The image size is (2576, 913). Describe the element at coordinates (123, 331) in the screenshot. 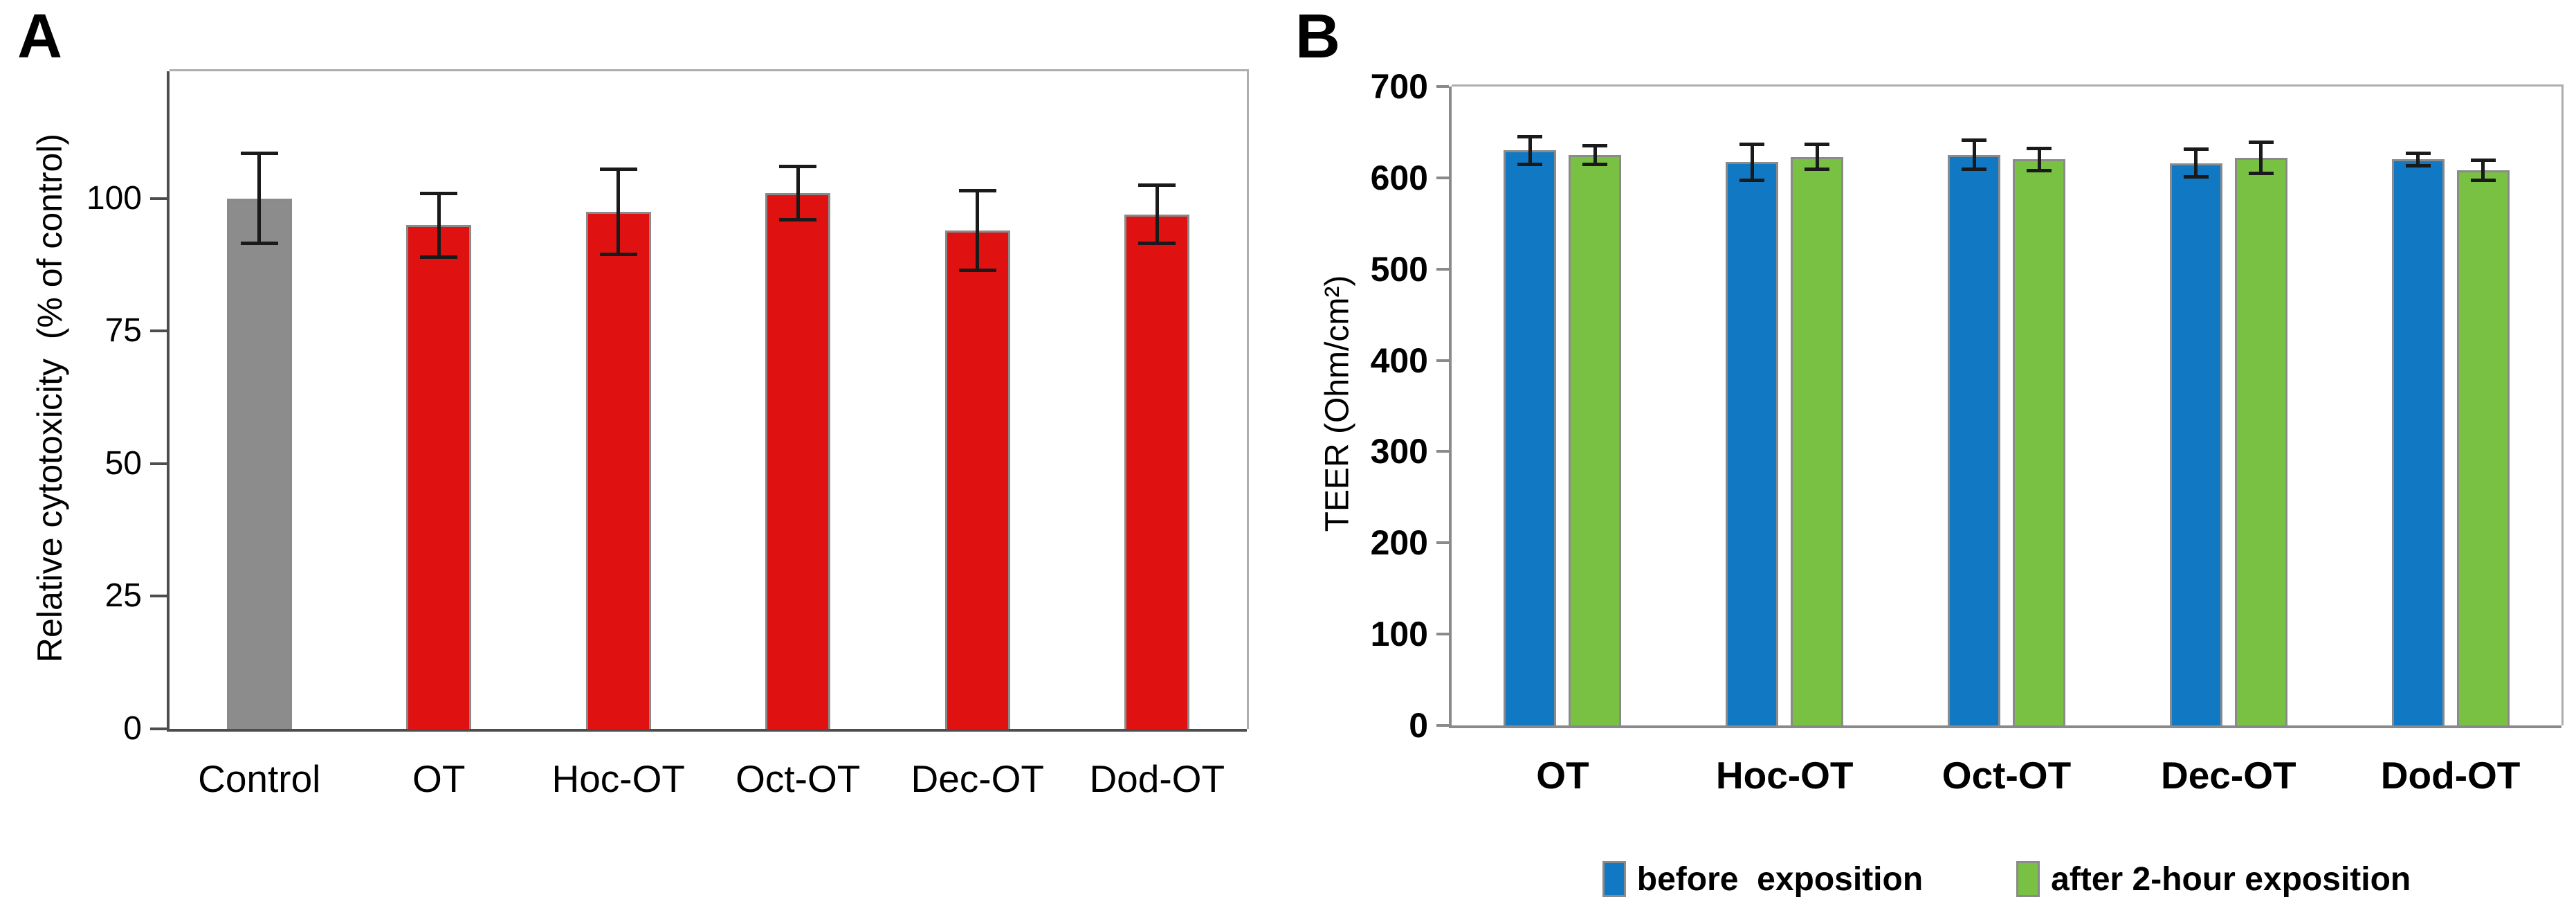

I see `y-axis-tick-label: 75` at that location.